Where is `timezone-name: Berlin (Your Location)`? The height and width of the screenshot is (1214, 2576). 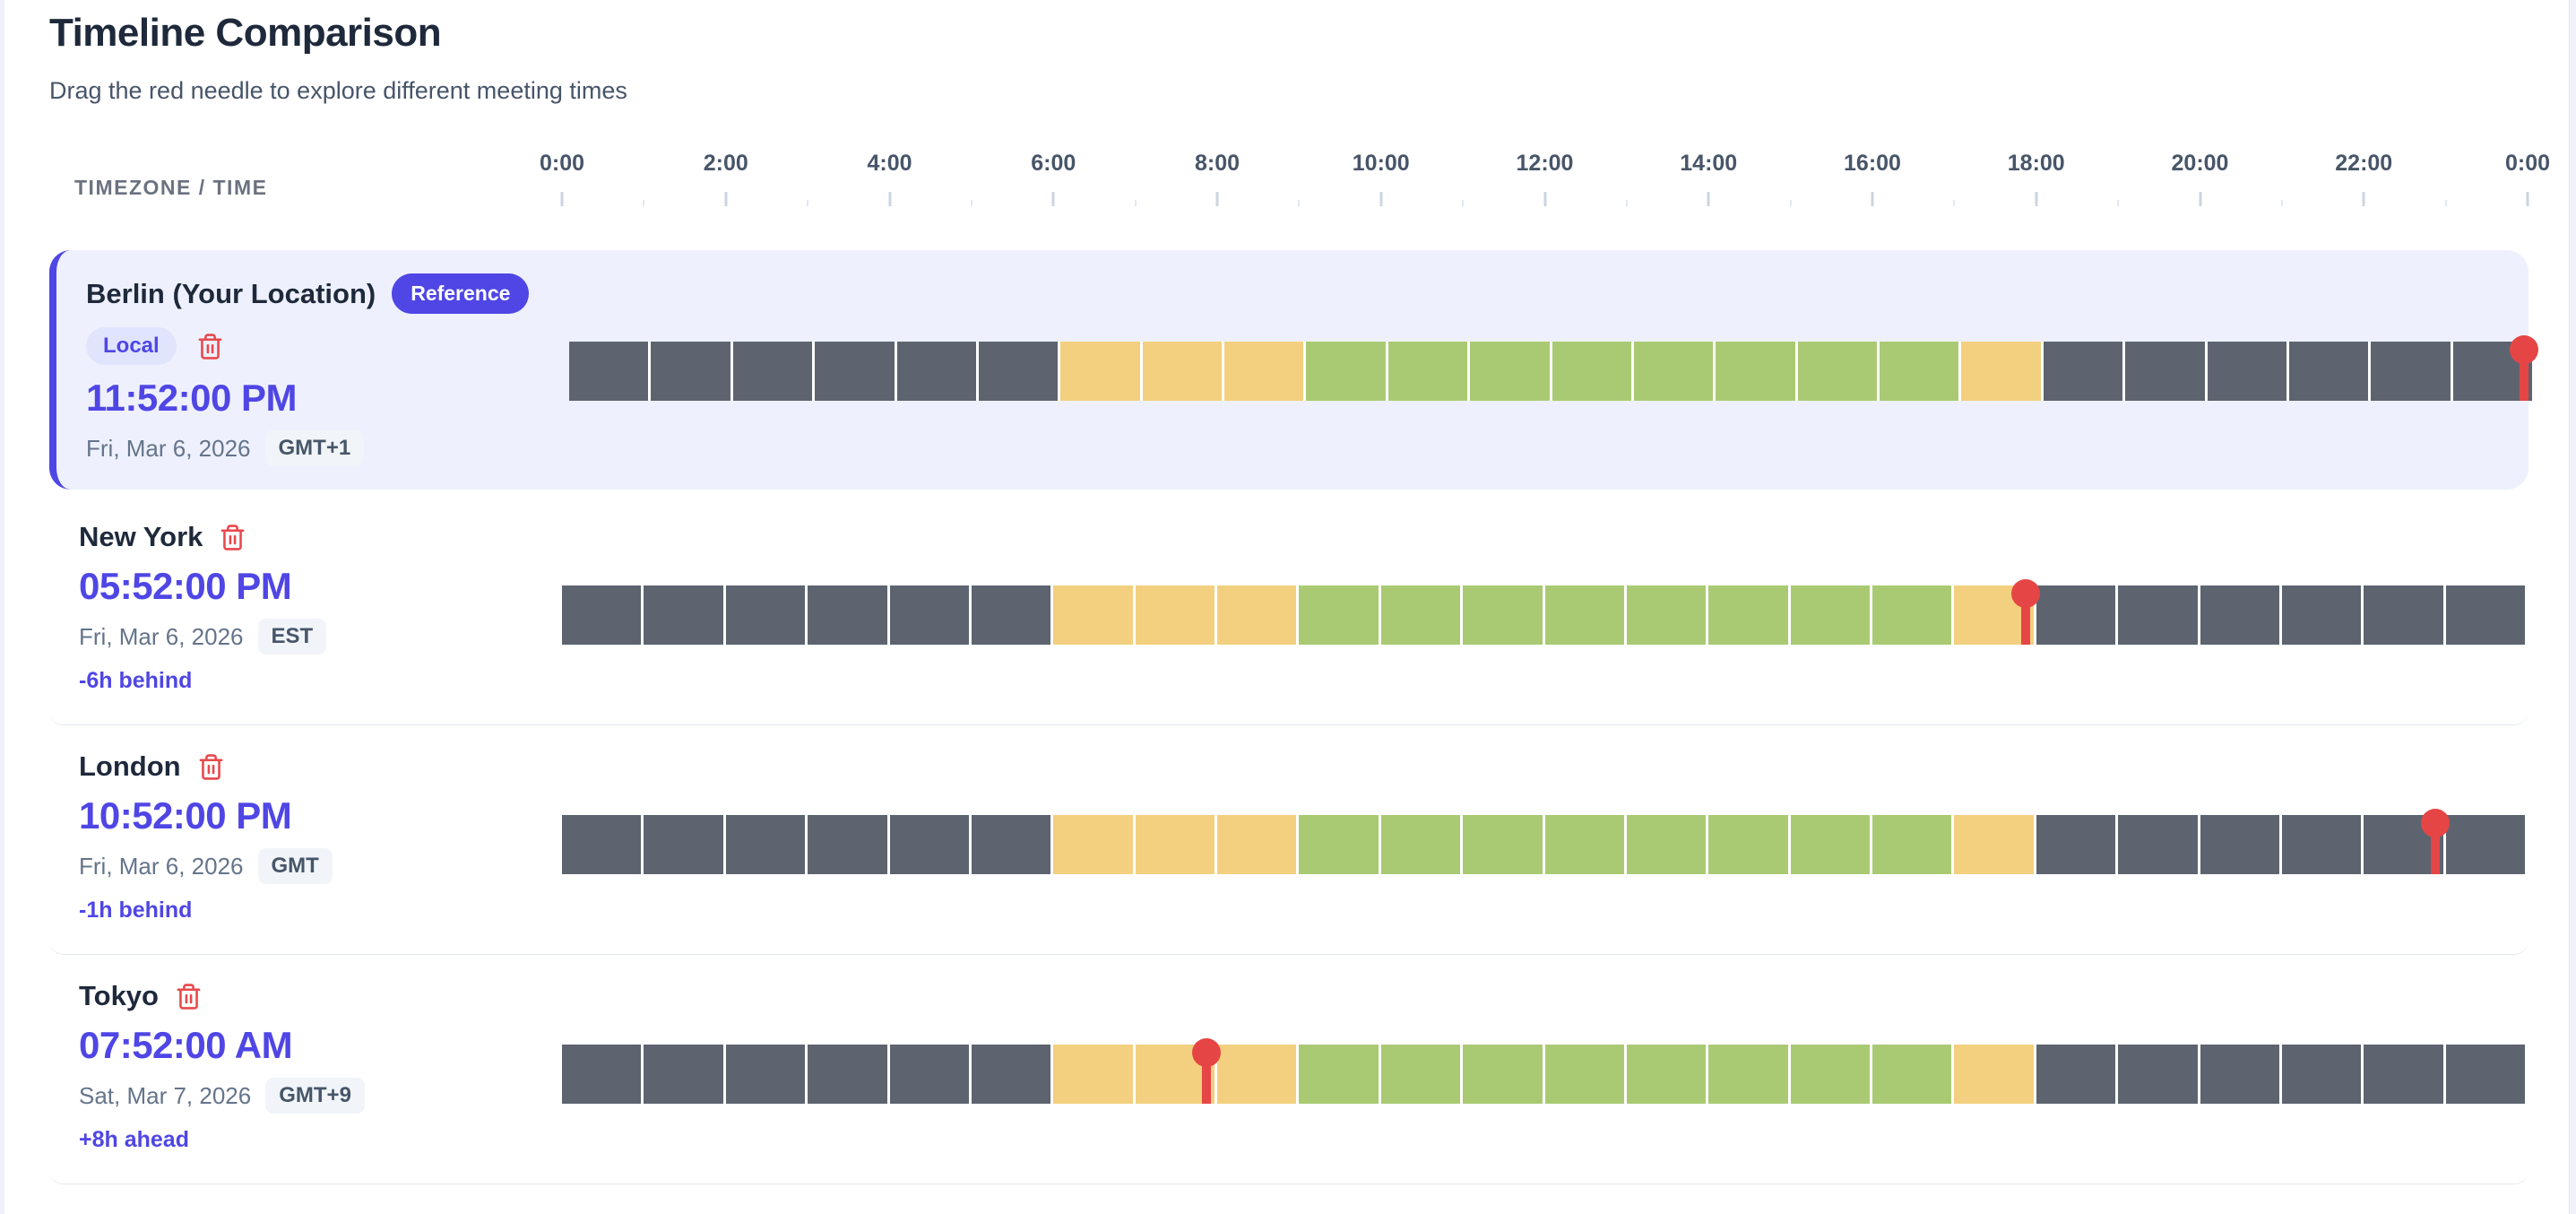
timezone-name: Berlin (Your Location) is located at coordinates (231, 293).